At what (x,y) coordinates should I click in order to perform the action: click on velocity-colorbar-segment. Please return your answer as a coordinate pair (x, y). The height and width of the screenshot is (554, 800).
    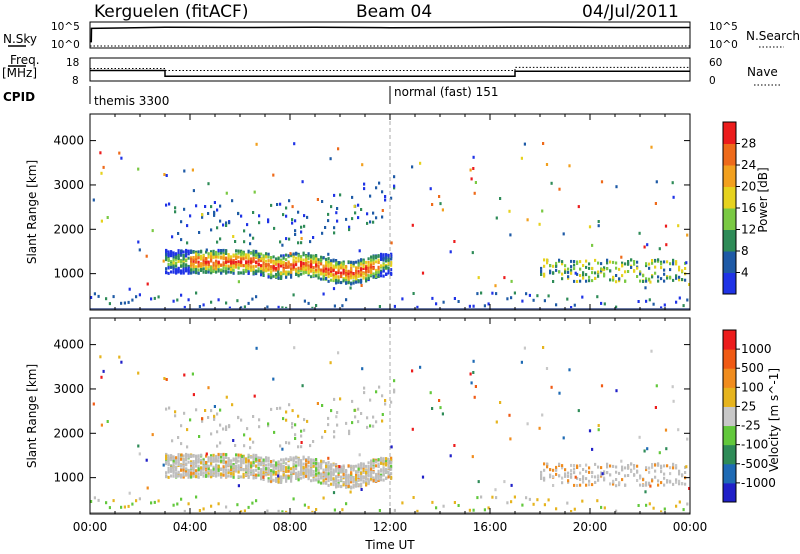
    Looking at the image, I should click on (729, 435).